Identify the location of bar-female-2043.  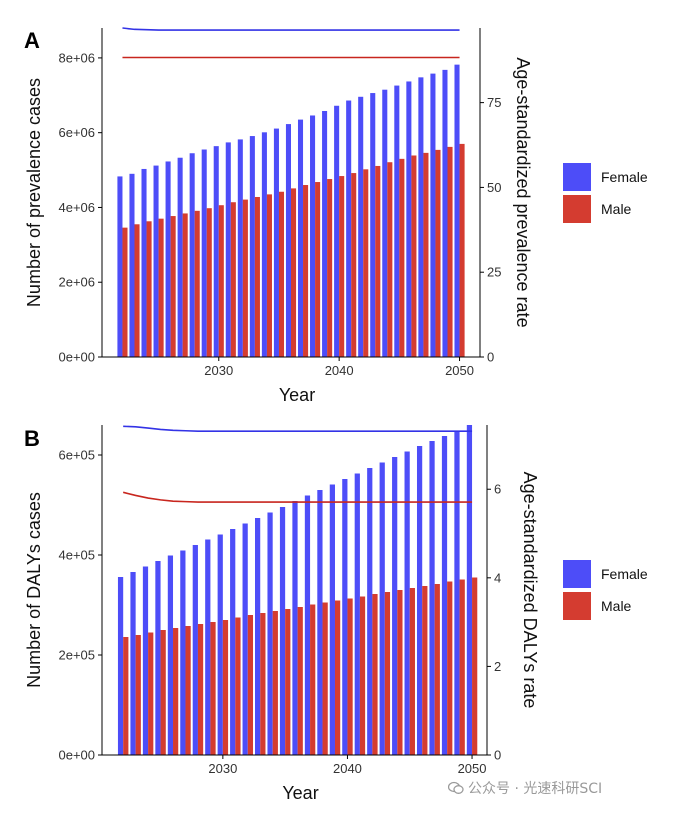
(382, 608).